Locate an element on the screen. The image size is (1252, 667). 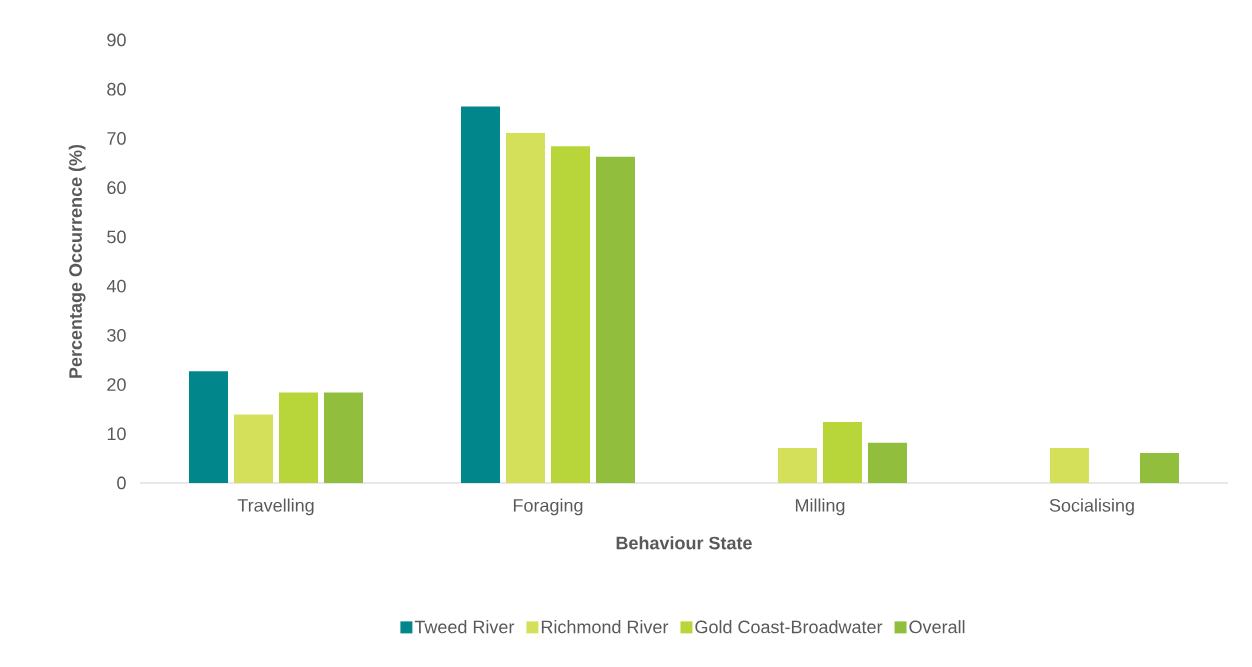
y-tick-label: 70 is located at coordinates (116, 138).